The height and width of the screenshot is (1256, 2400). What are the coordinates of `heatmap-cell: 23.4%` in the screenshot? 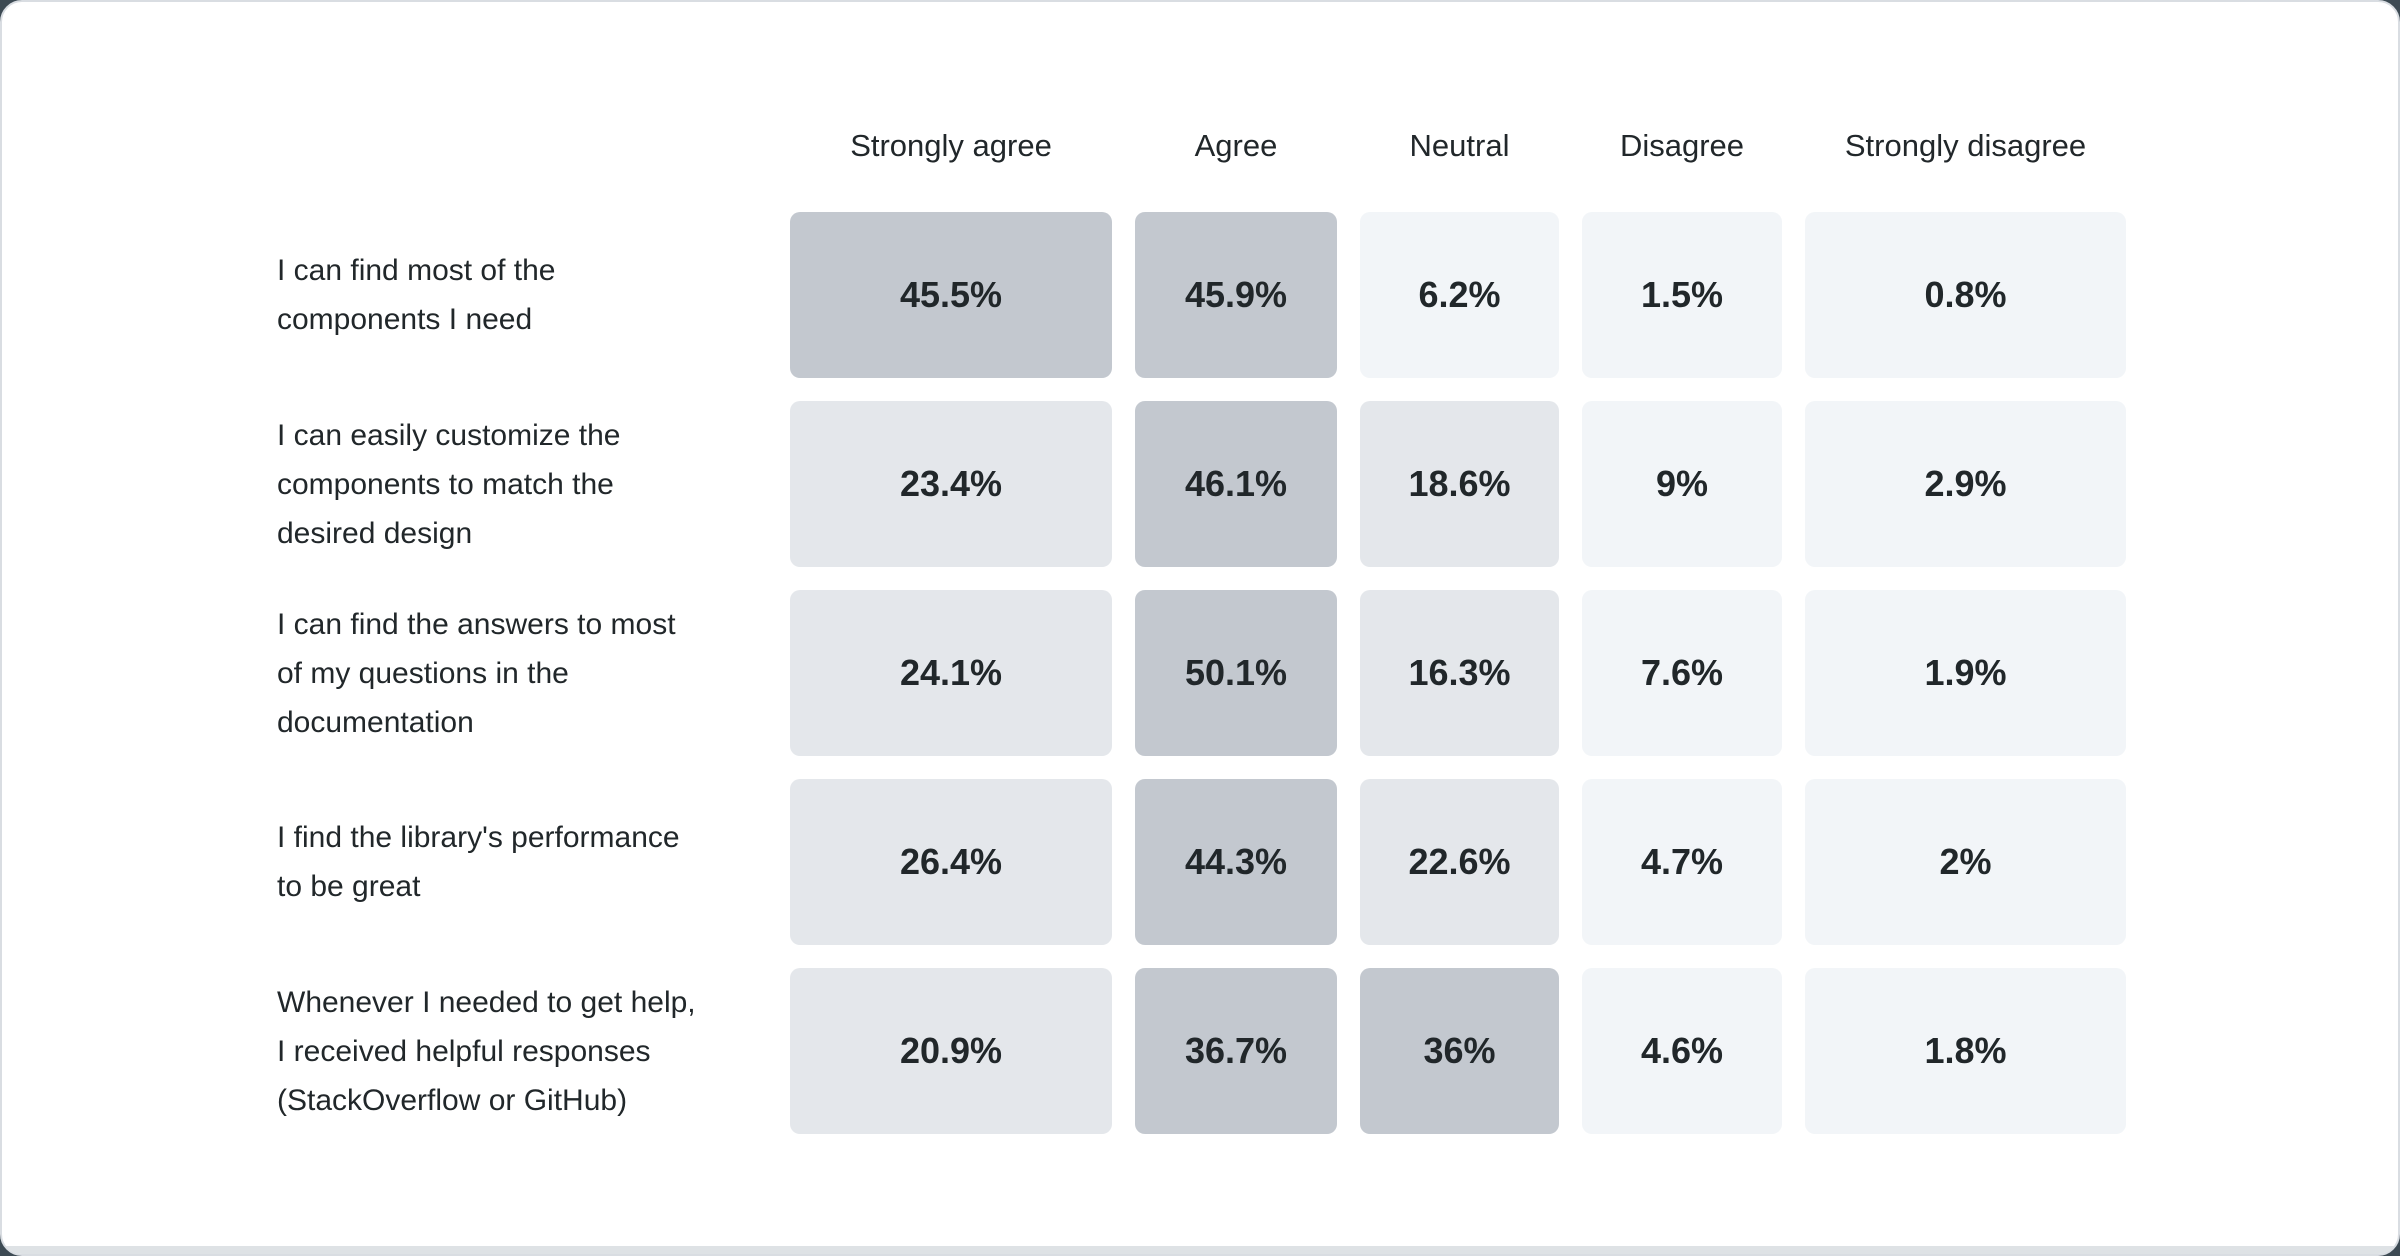 It's located at (951, 484).